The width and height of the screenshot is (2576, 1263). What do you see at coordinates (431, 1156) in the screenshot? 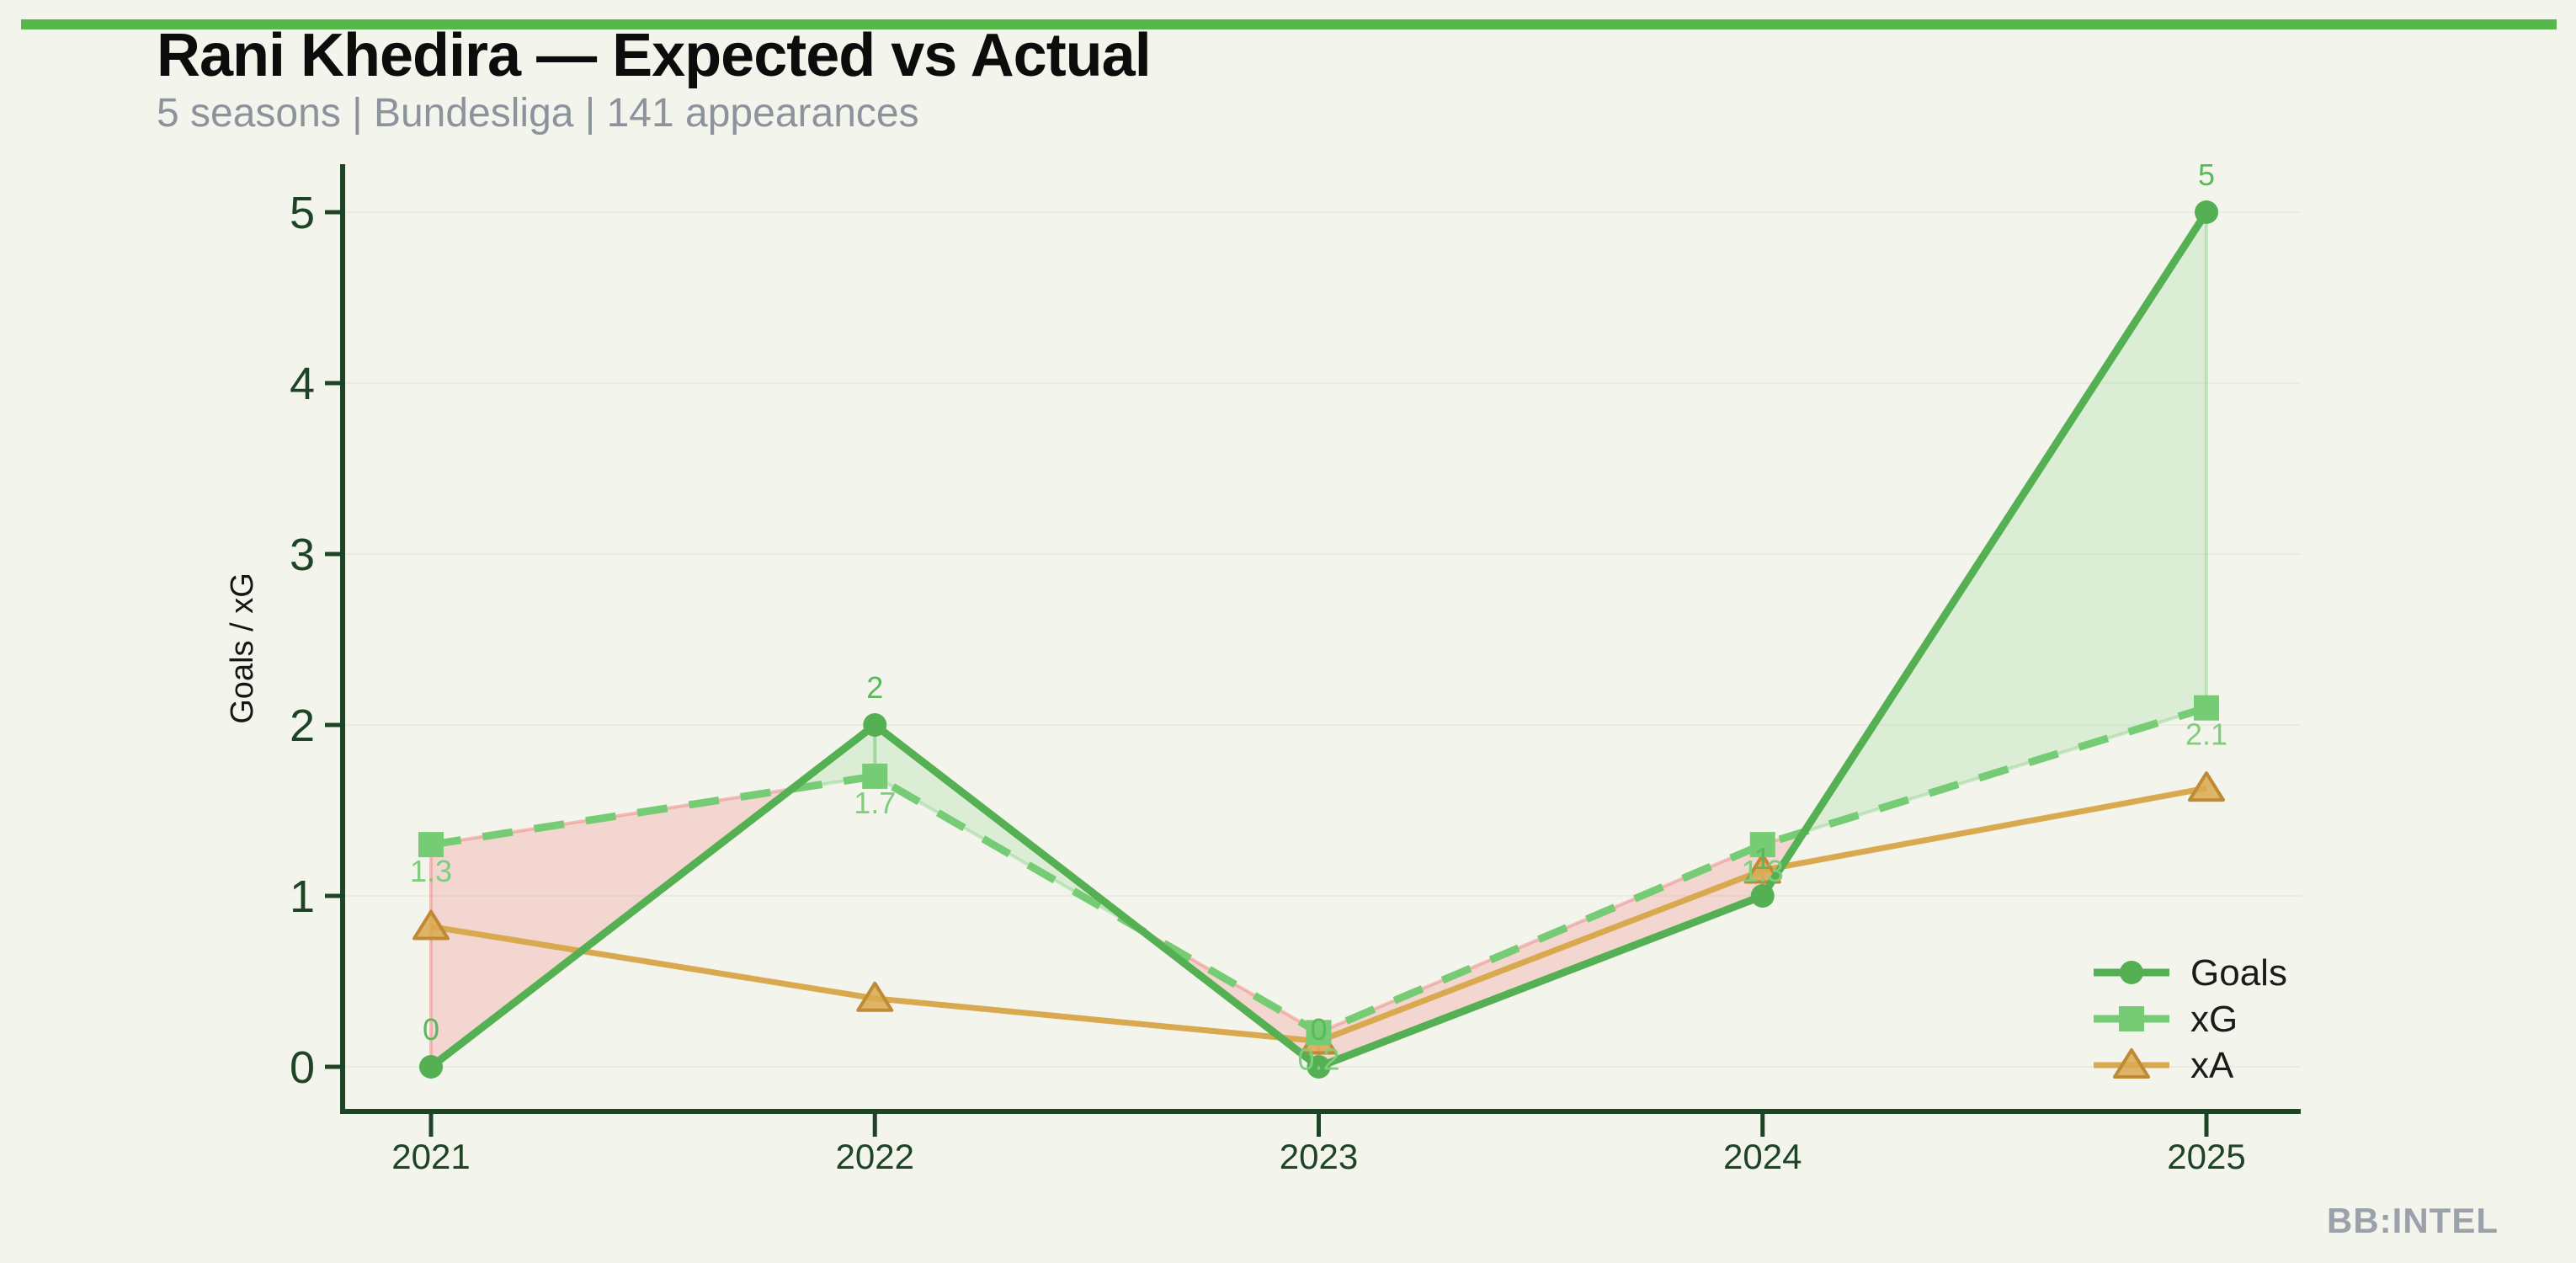
I see `x-tick-label: 2021` at bounding box center [431, 1156].